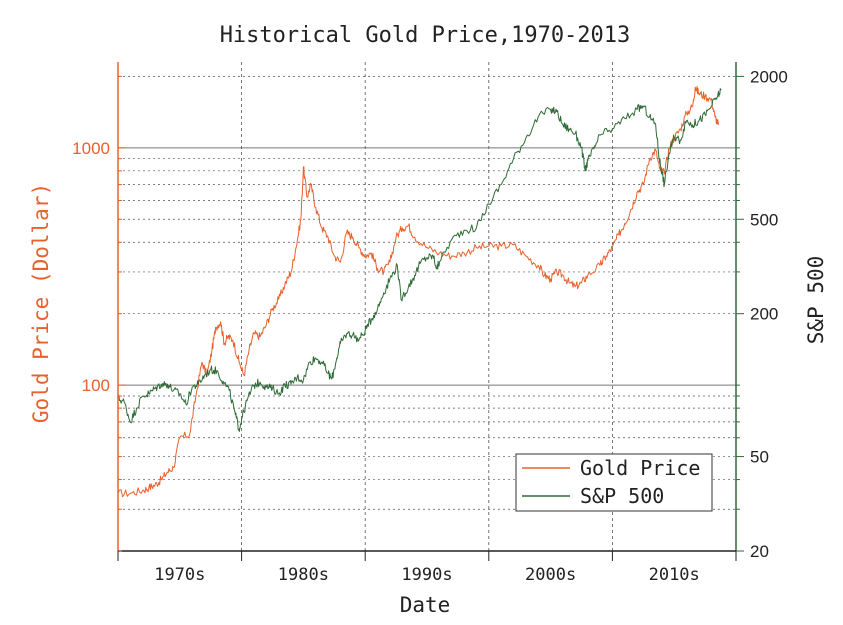 The height and width of the screenshot is (625, 843). I want to click on y-tick-label-right: 20, so click(759, 551).